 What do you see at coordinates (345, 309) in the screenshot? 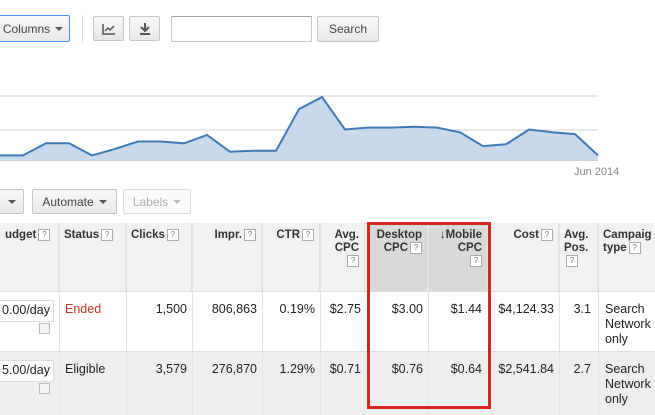
I see `avg-cpc-value: $2.75` at bounding box center [345, 309].